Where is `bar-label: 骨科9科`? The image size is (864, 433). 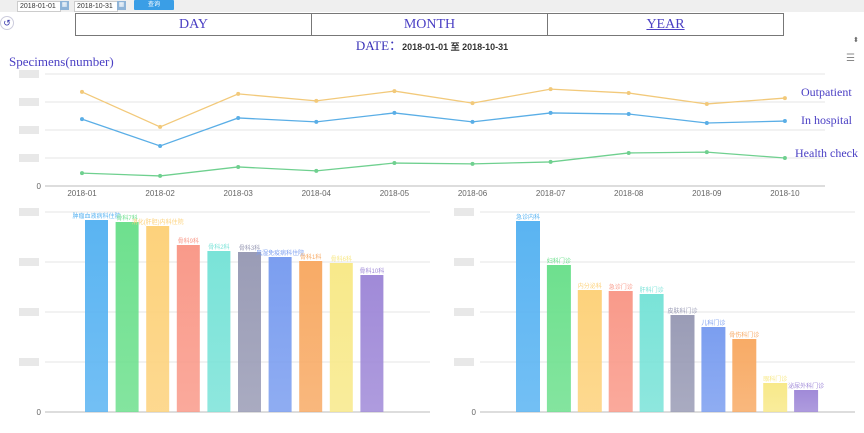
bar-label: 骨科9科 is located at coordinates (188, 241).